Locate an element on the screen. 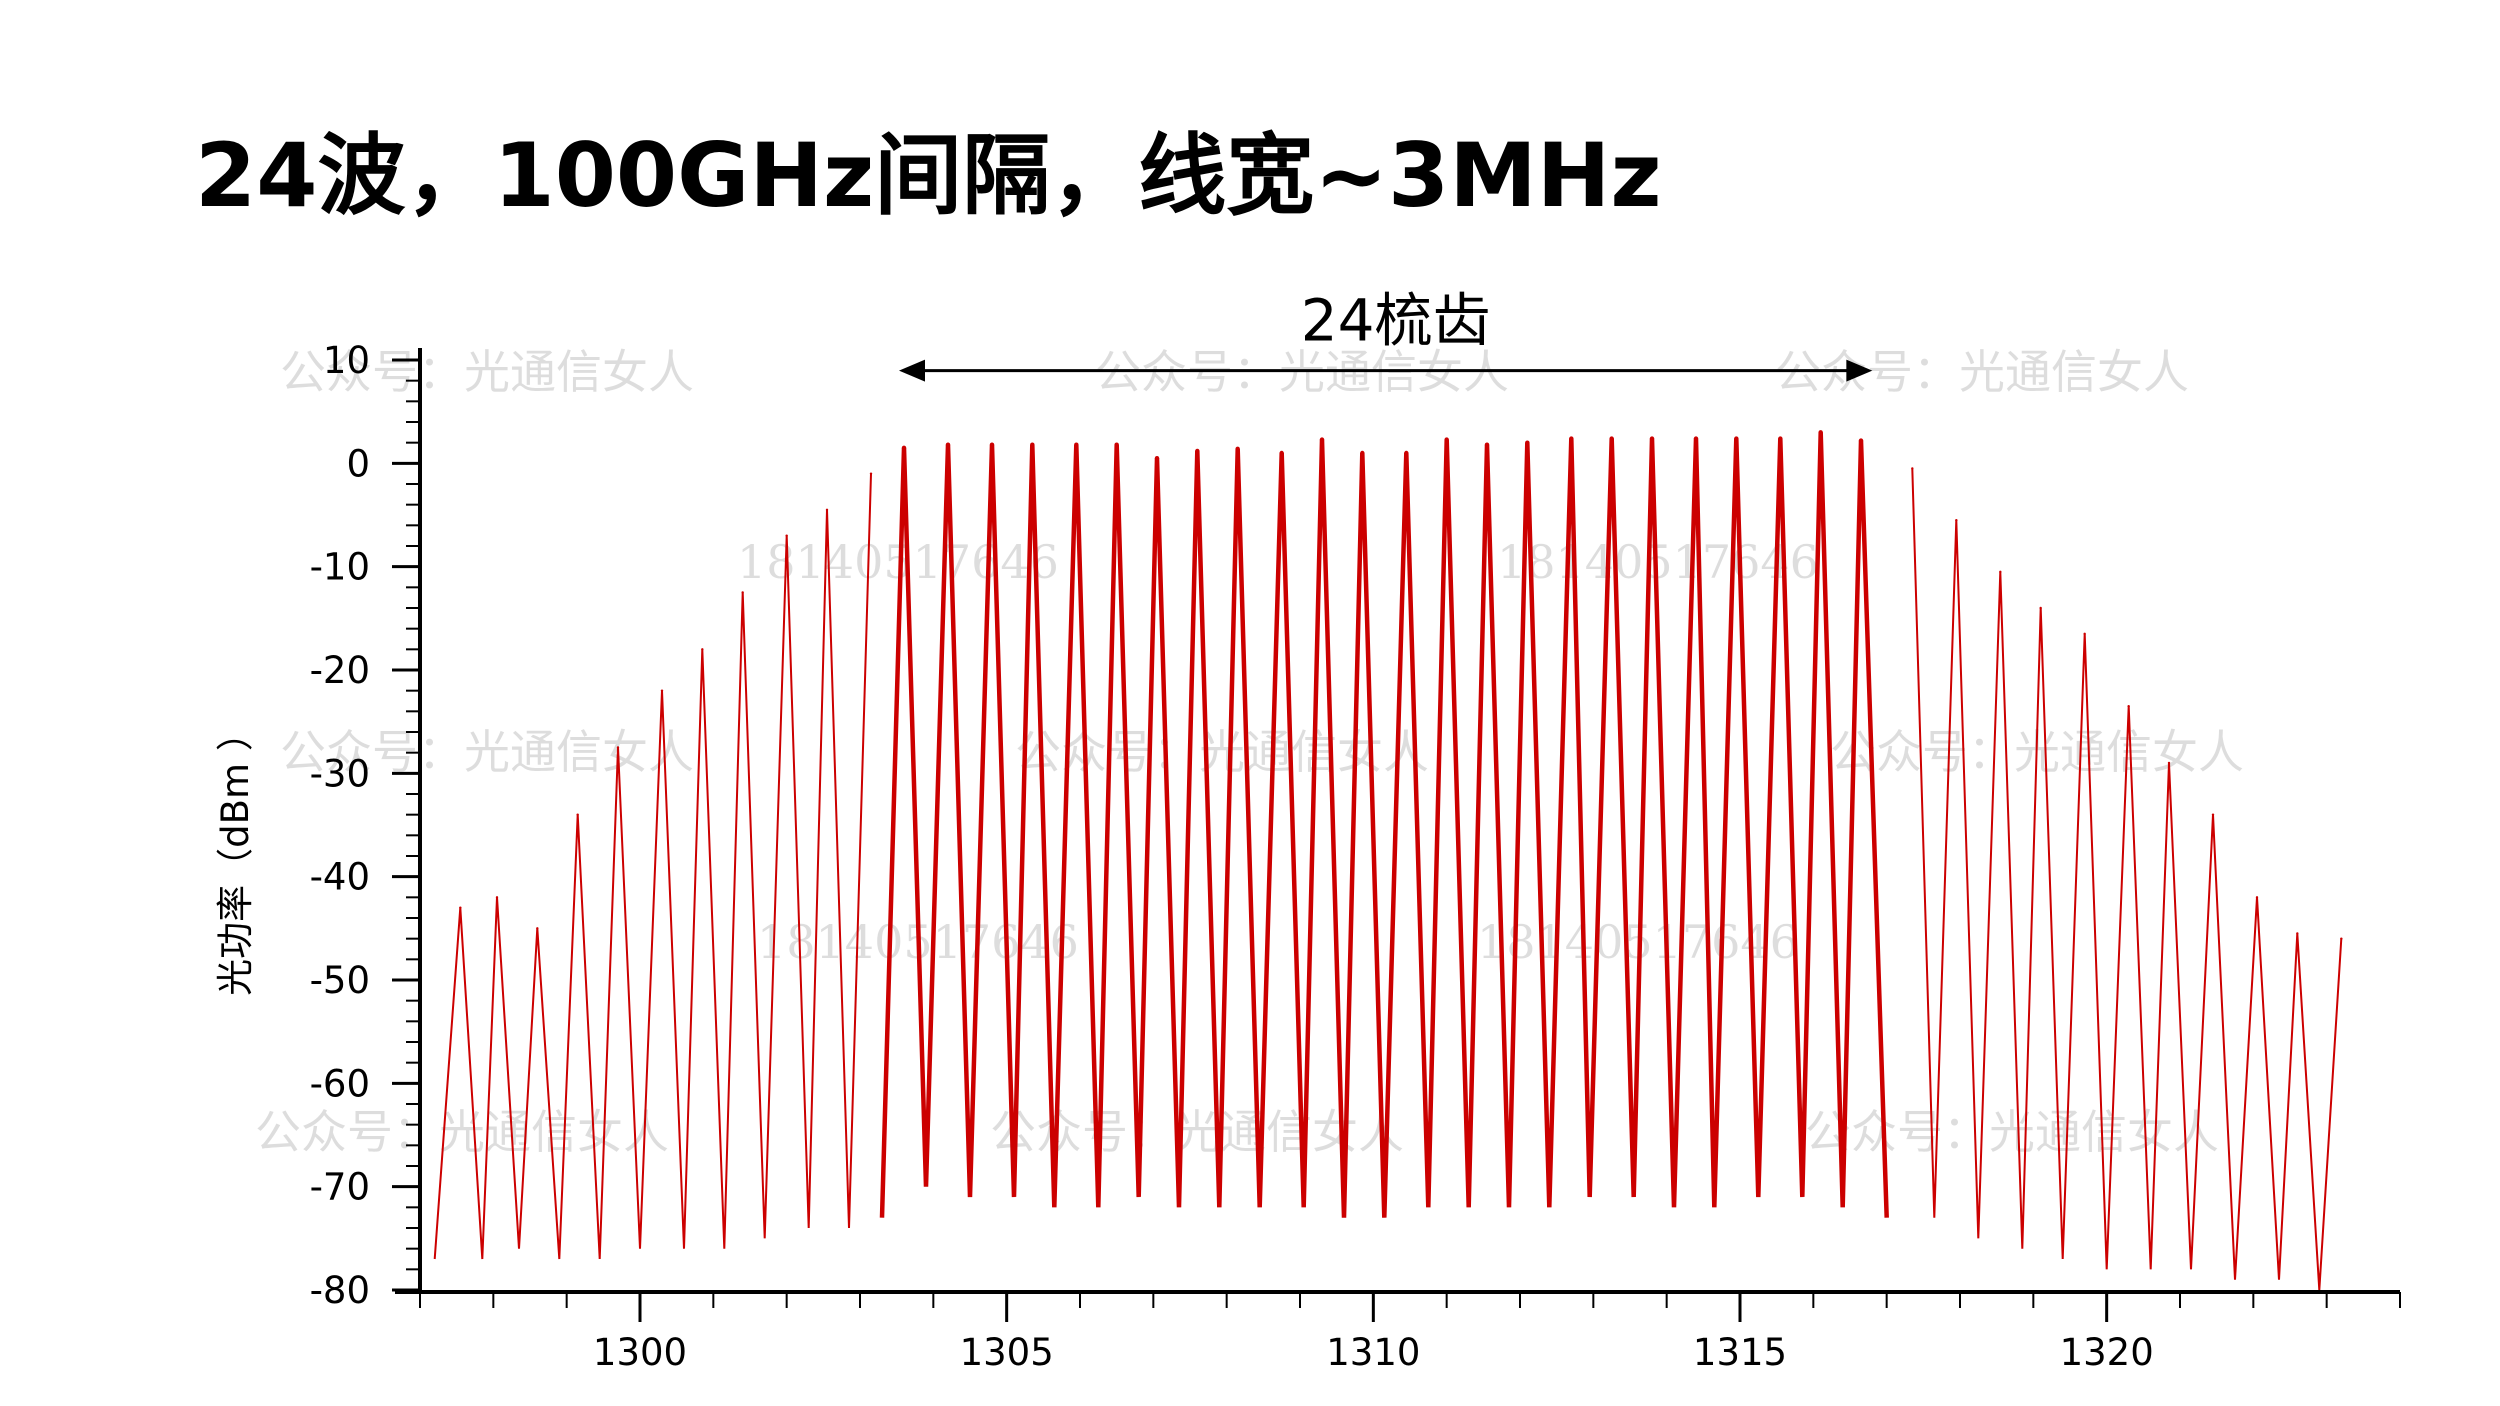 The image size is (2500, 1406). annotation-arrowhead-left is located at coordinates (912, 370).